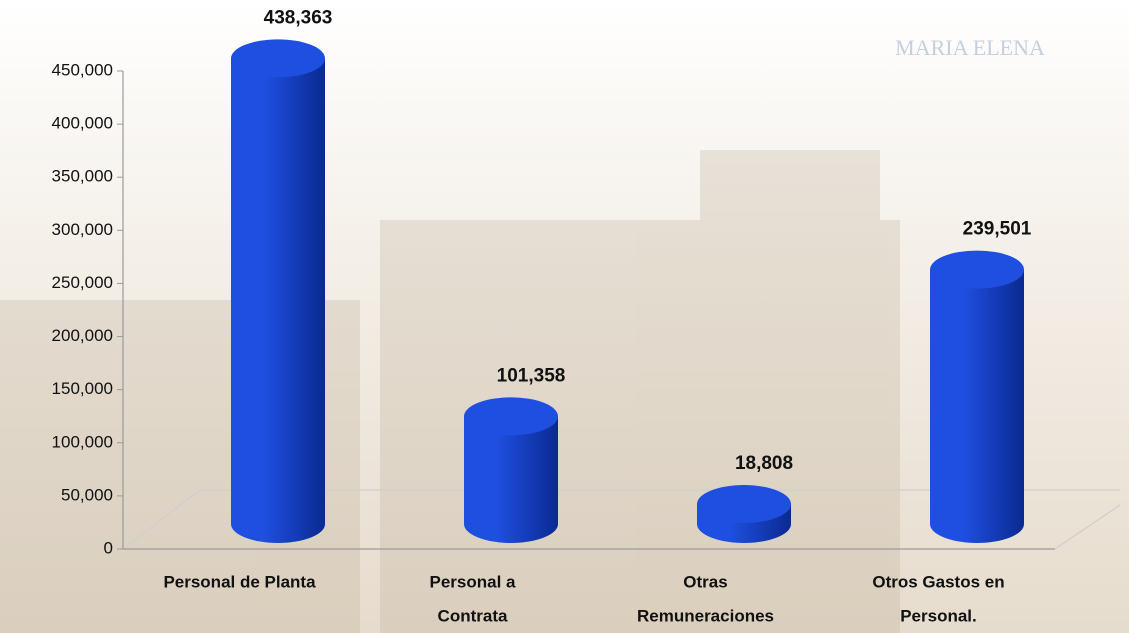 Image resolution: width=1129 pixels, height=633 pixels. Describe the element at coordinates (938, 615) in the screenshot. I see `x-tick-label: Personal.` at that location.